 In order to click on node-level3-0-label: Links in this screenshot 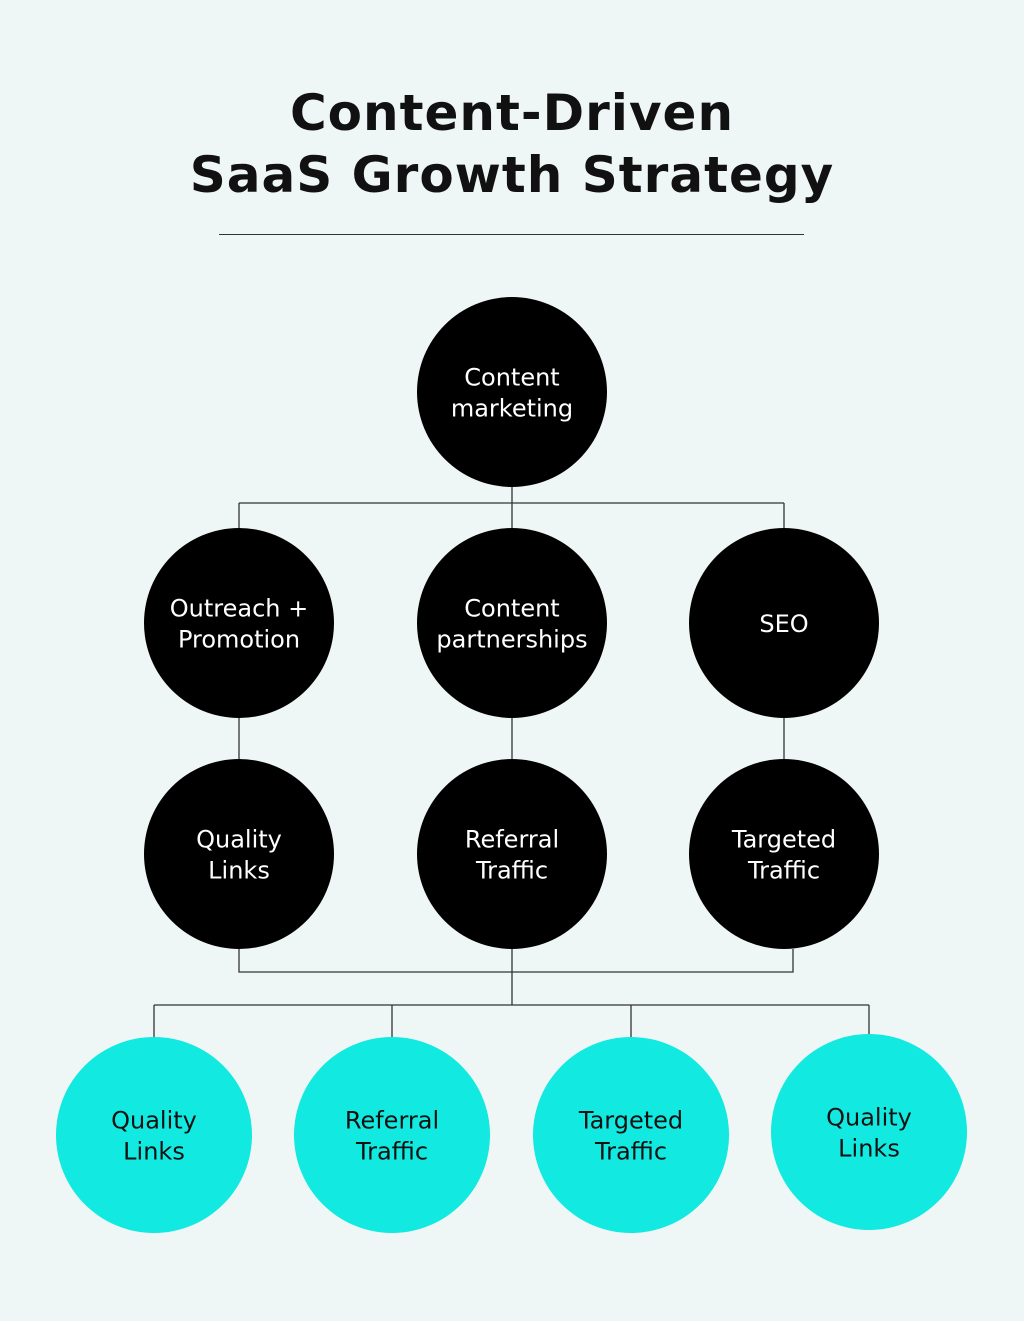, I will do `click(239, 871)`.